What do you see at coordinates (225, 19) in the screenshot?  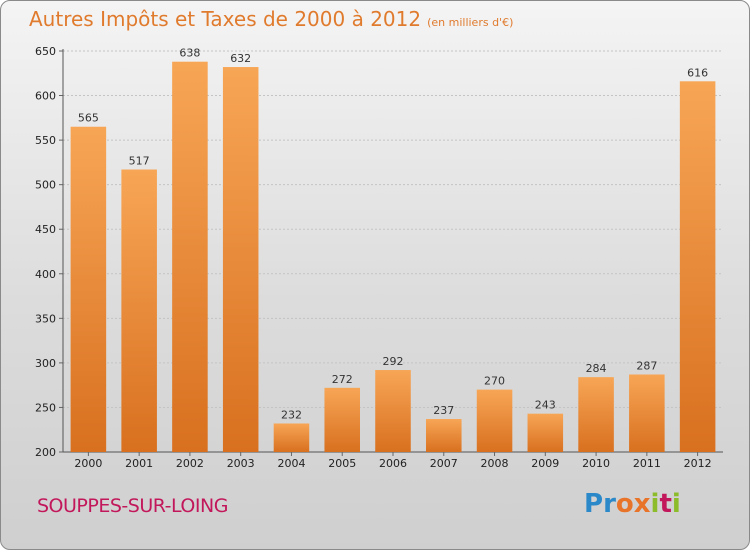 I see `chart-title-text: Autres Impôts et Taxes de 2000 à 2012` at bounding box center [225, 19].